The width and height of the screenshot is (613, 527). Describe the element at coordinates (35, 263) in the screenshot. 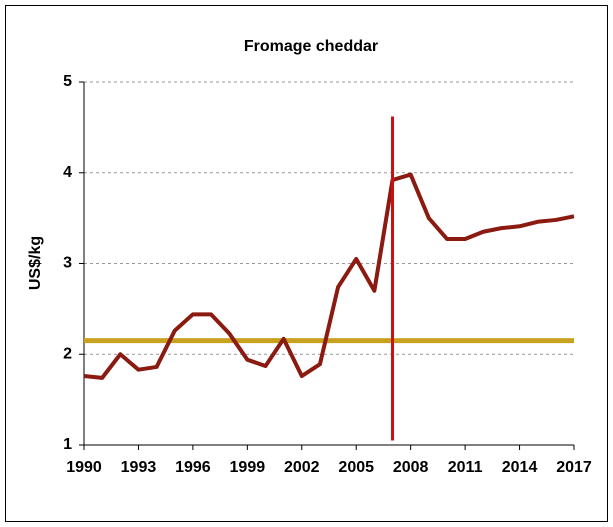

I see `y-axis-label: US$/kg` at that location.